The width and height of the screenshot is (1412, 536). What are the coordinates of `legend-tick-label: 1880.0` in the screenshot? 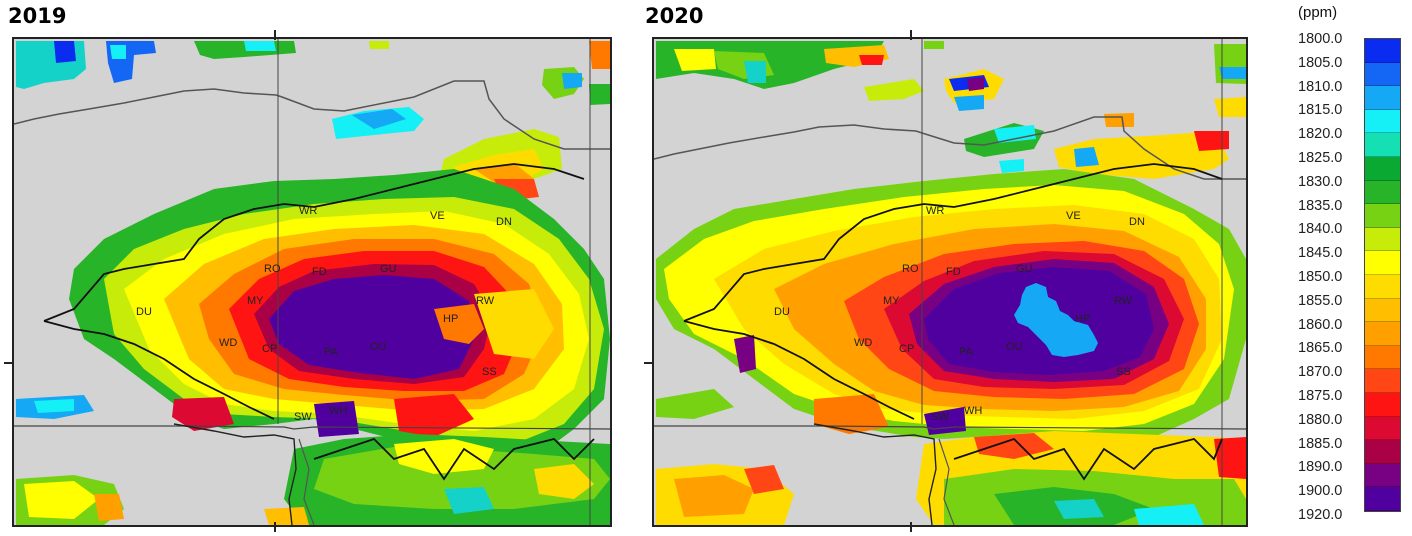 It's located at (1320, 419).